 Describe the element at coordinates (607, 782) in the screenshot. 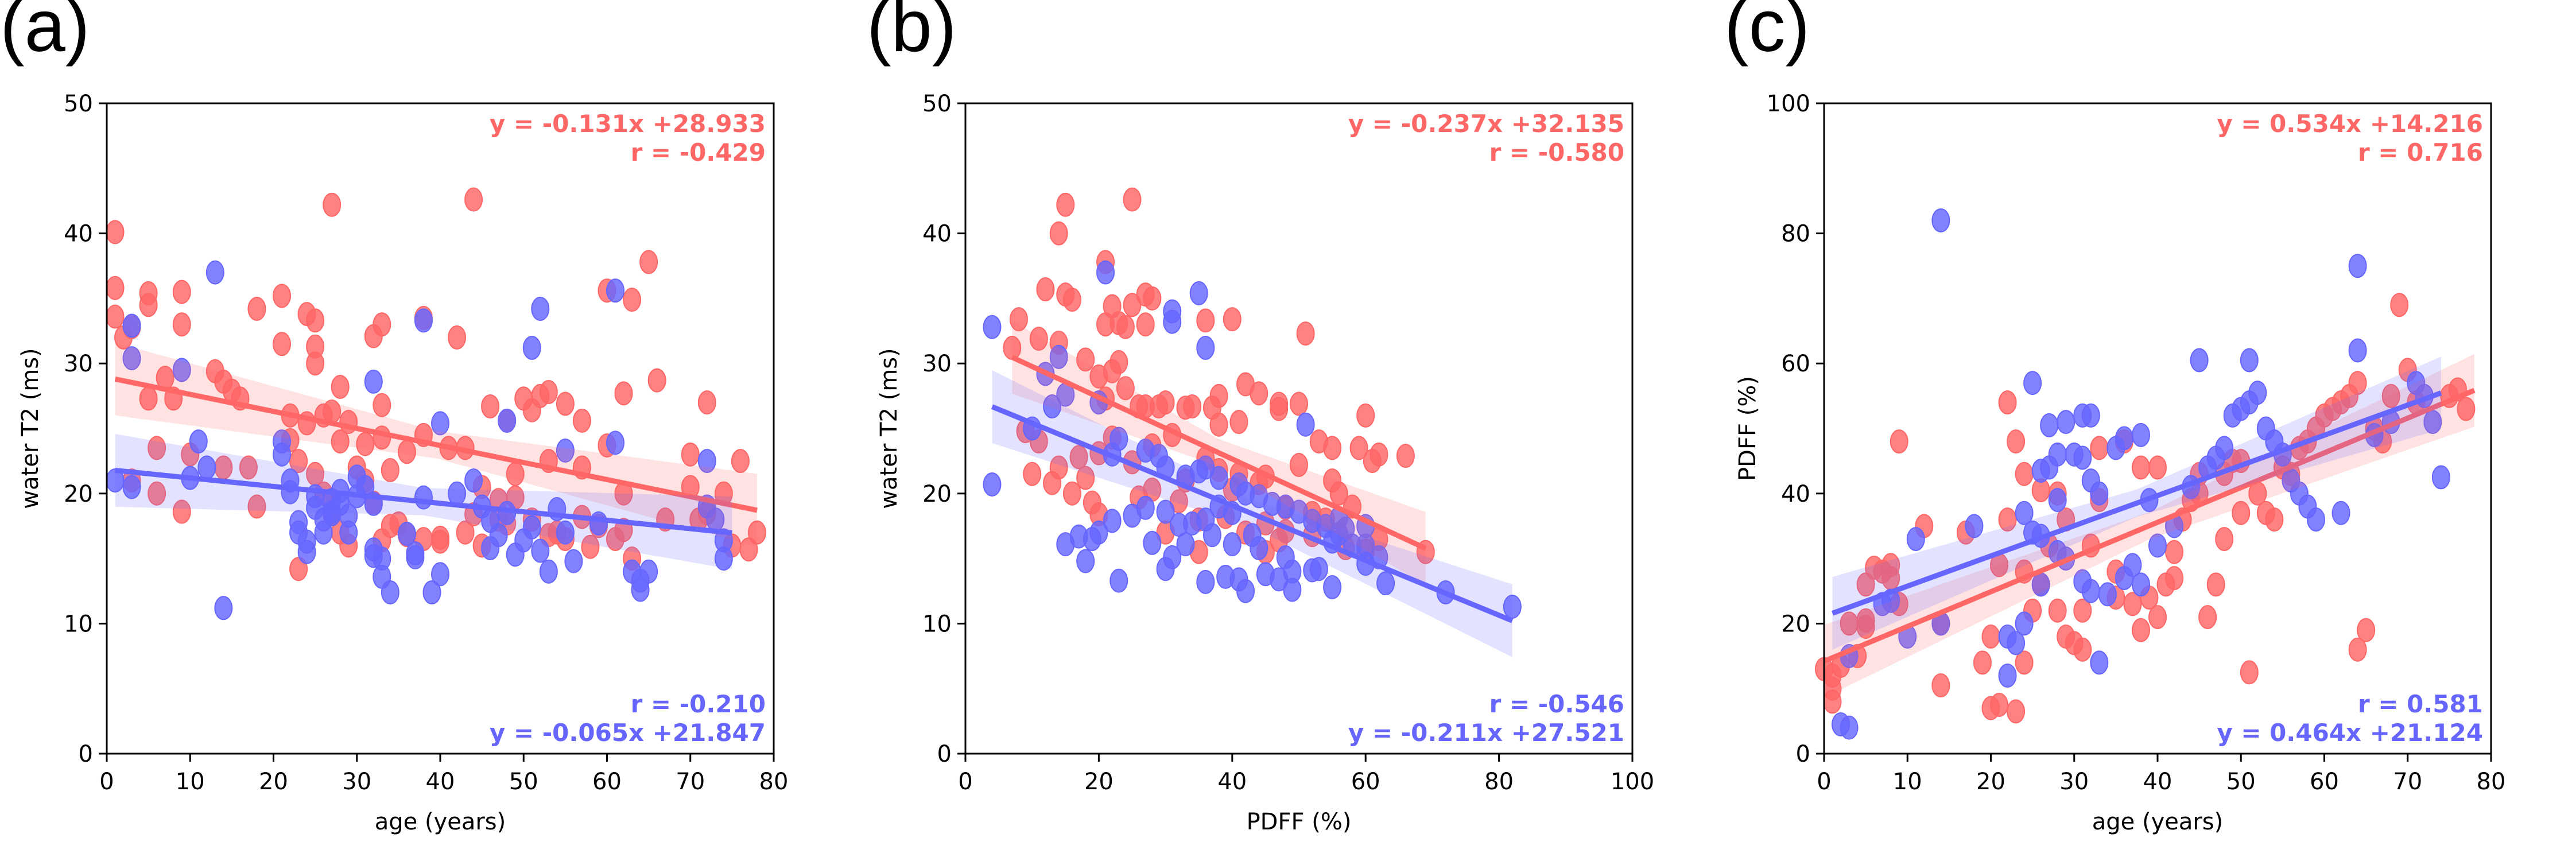

I see `x-tick-label: 60` at that location.